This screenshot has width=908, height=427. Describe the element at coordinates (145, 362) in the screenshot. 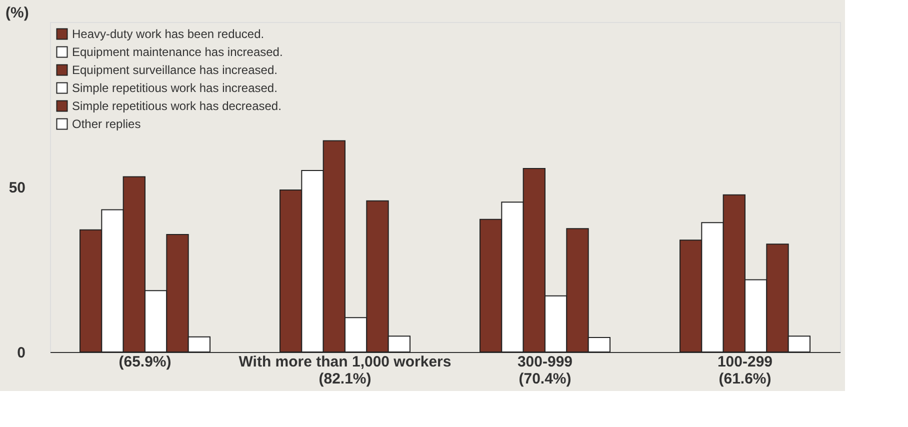

I see `x-tick-label: (65.9%)` at that location.